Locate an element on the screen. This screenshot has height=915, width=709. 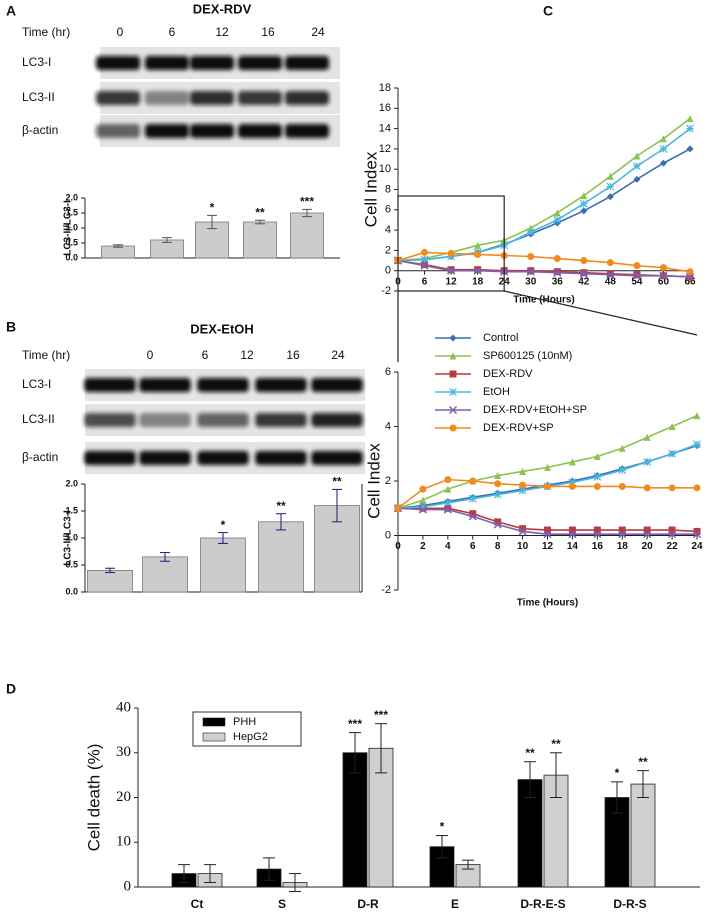
x-tick-label: 6 is located at coordinates (425, 281).